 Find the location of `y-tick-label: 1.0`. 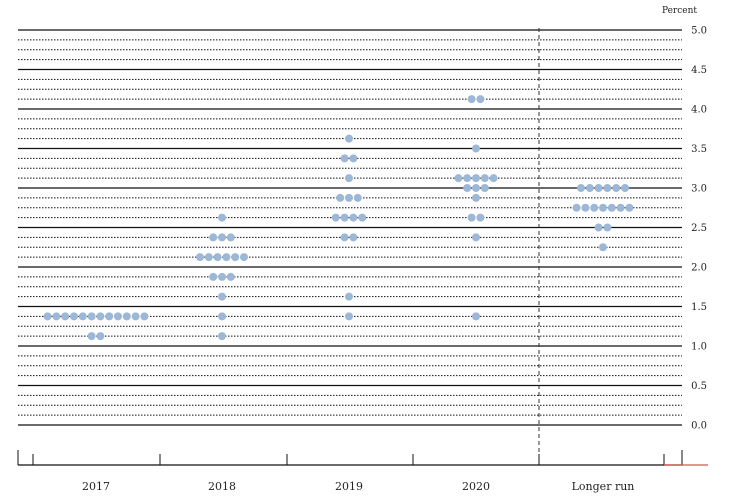

y-tick-label: 1.0 is located at coordinates (699, 347).